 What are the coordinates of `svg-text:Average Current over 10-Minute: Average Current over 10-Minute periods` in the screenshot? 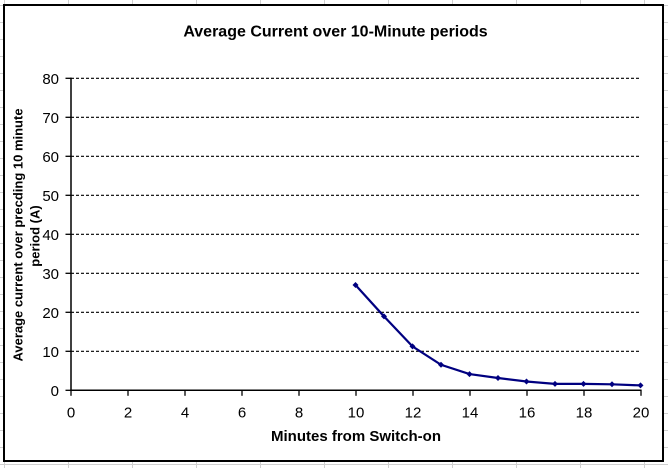 It's located at (335, 32).